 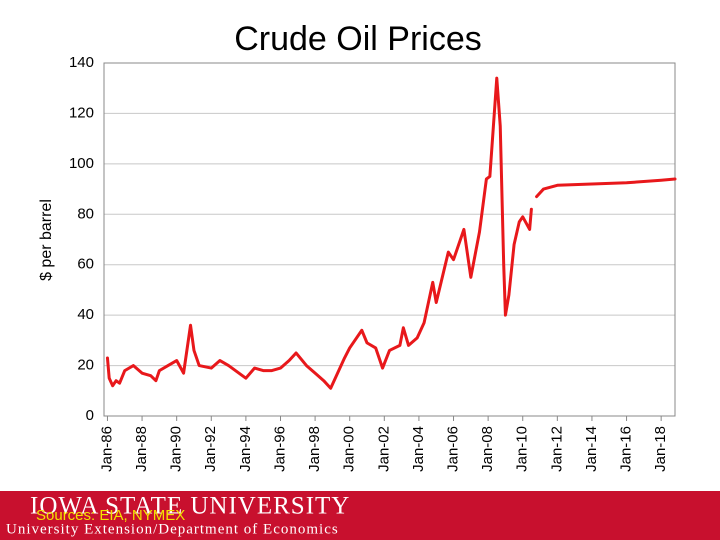 I want to click on x-tick-label: Jan-92, so click(x=210, y=449).